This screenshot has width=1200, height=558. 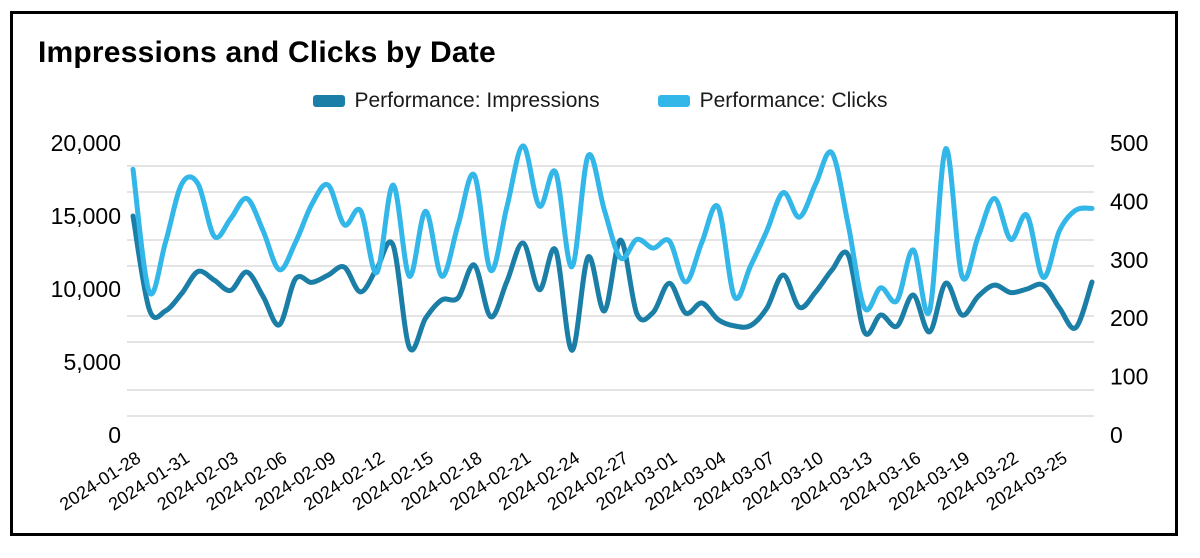 What do you see at coordinates (1129, 143) in the screenshot?
I see `right-axis-tick-label: 500` at bounding box center [1129, 143].